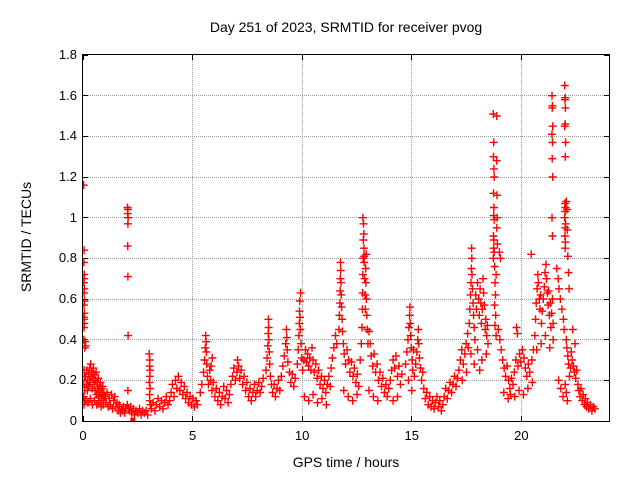 The width and height of the screenshot is (640, 480). I want to click on y-tick-label: 1.6, so click(67, 95).